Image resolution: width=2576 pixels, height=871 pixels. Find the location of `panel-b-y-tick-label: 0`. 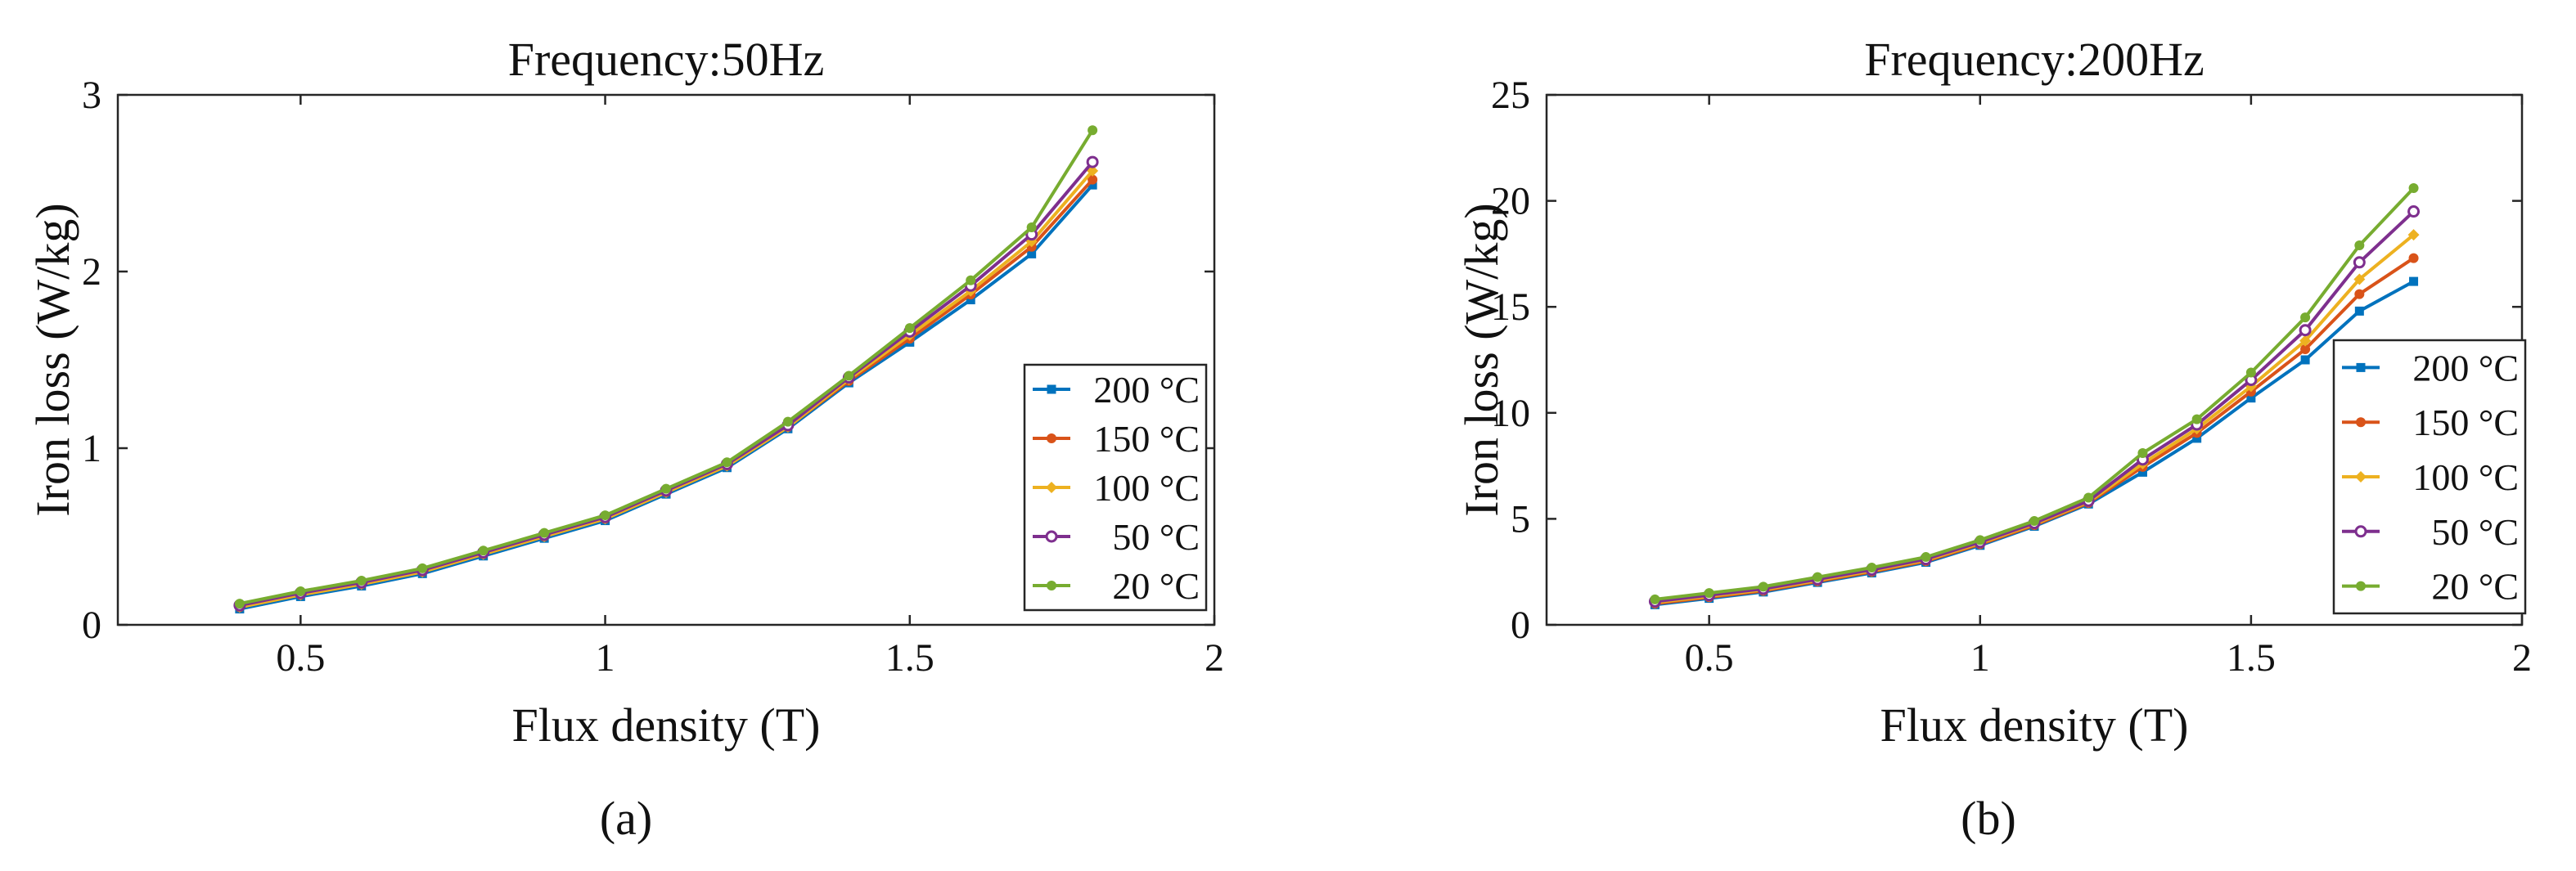

panel-b-y-tick-label: 0 is located at coordinates (1520, 625).